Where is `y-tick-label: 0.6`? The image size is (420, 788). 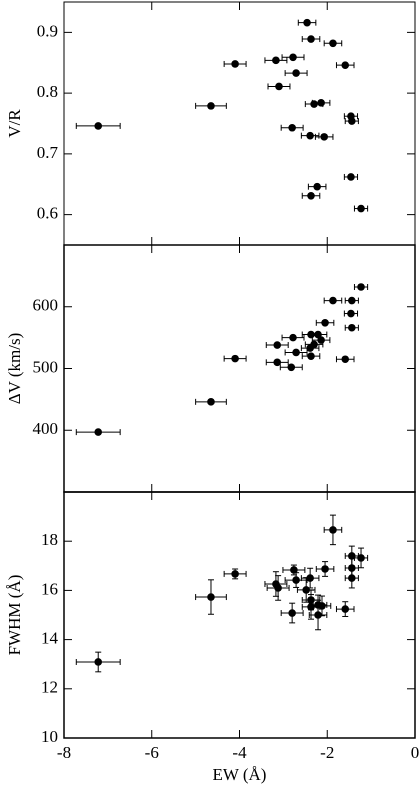 y-tick-label: 0.6 is located at coordinates (47, 213).